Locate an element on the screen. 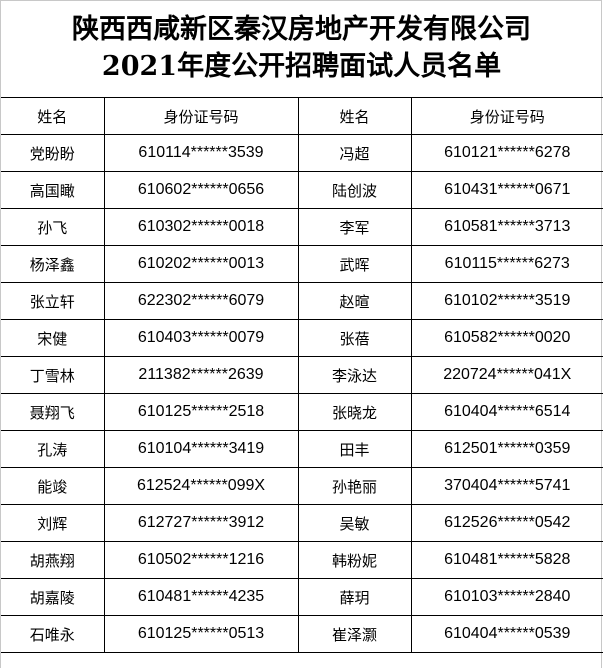 The height and width of the screenshot is (669, 603). name-cell: 李泳达 is located at coordinates (354, 375).